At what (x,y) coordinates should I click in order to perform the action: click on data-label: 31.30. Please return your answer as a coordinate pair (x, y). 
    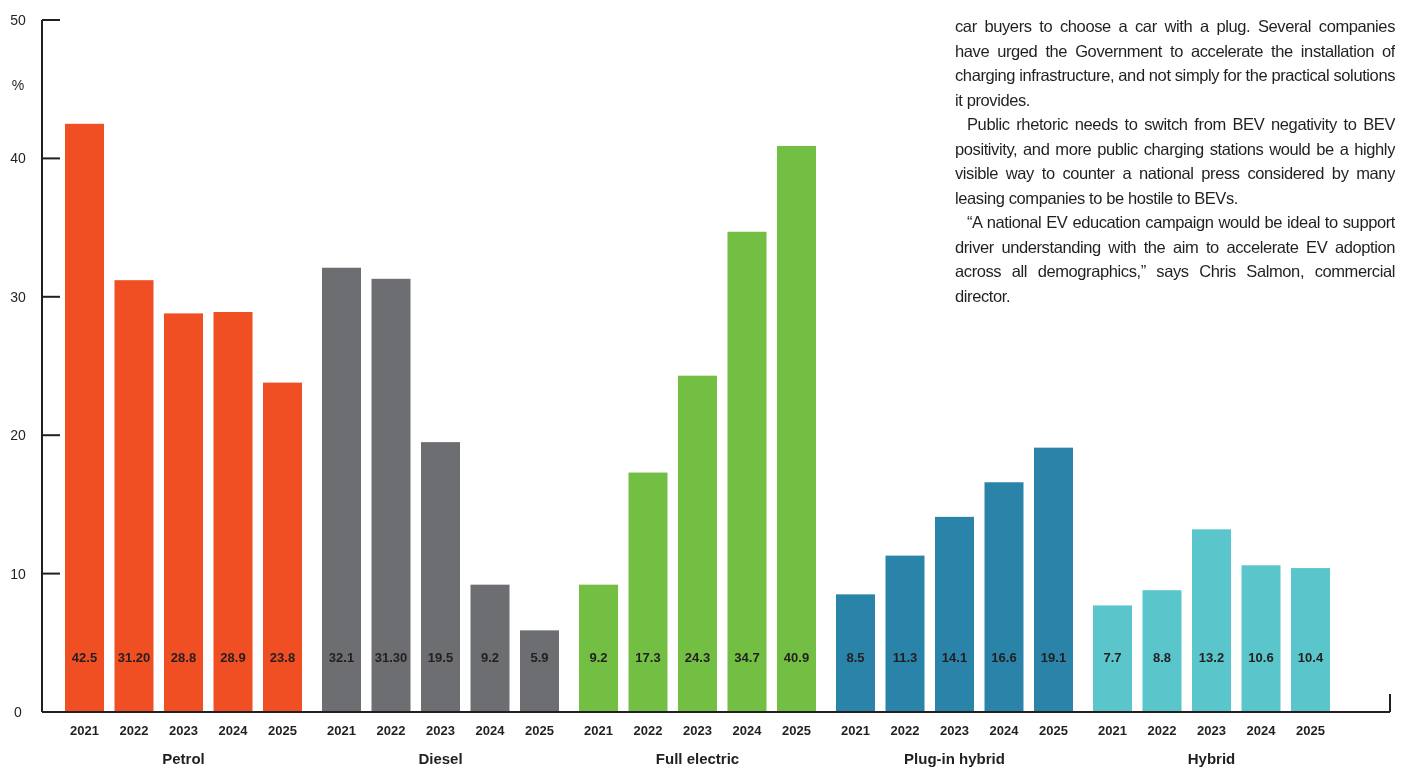
    Looking at the image, I should click on (391, 657).